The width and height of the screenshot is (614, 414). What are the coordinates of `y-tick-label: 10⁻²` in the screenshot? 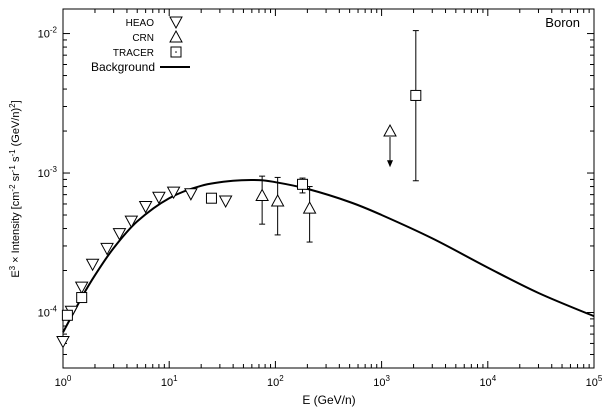 It's located at (48, 33).